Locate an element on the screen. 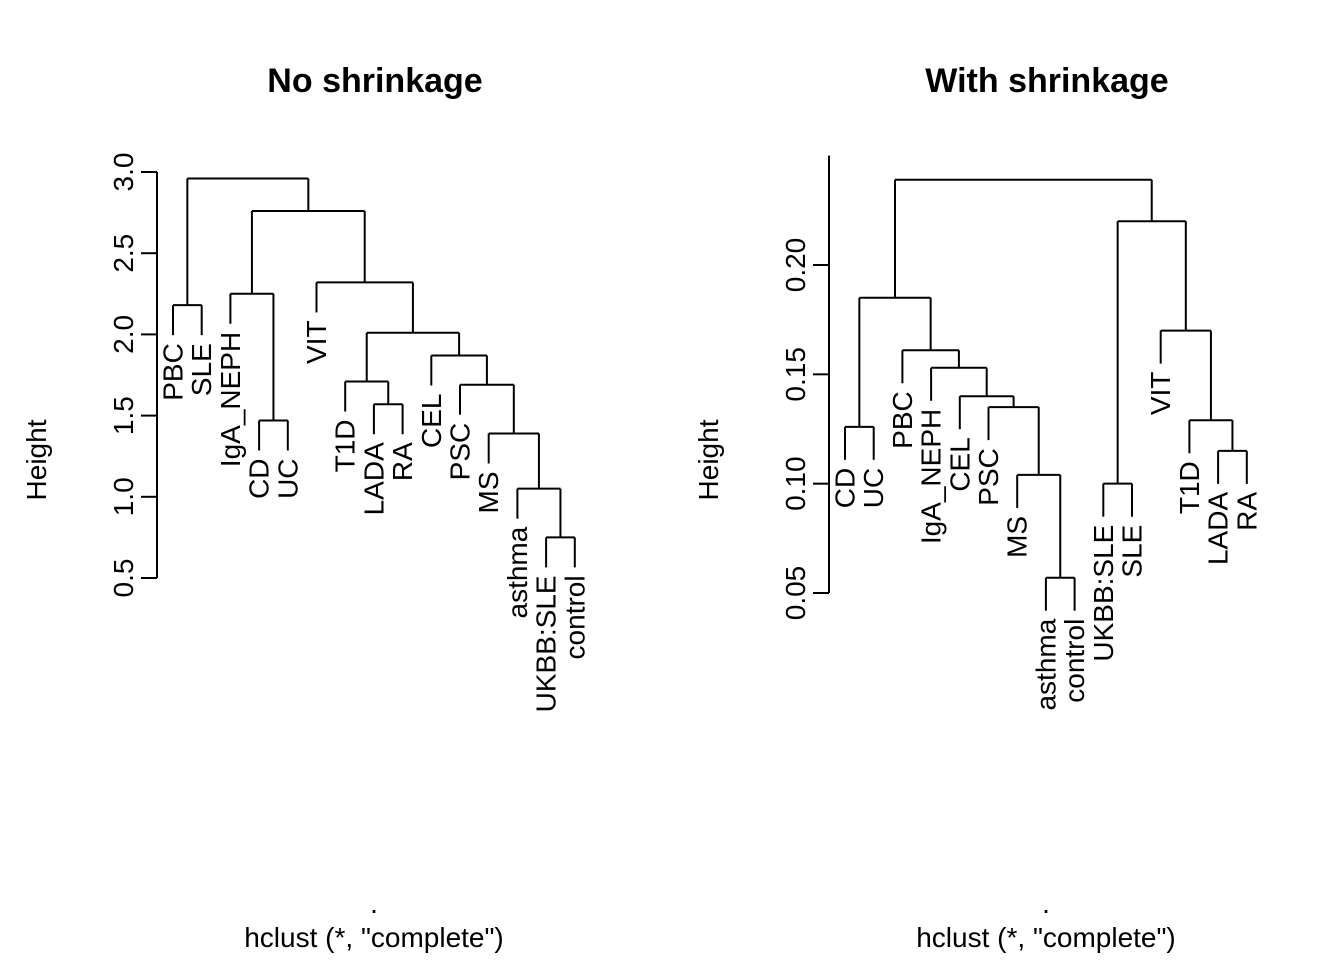 This screenshot has width=1344, height=960. y-axis: 0.5 1.0 1.5 2.0 2.5 3.0 is located at coordinates (133, 375).